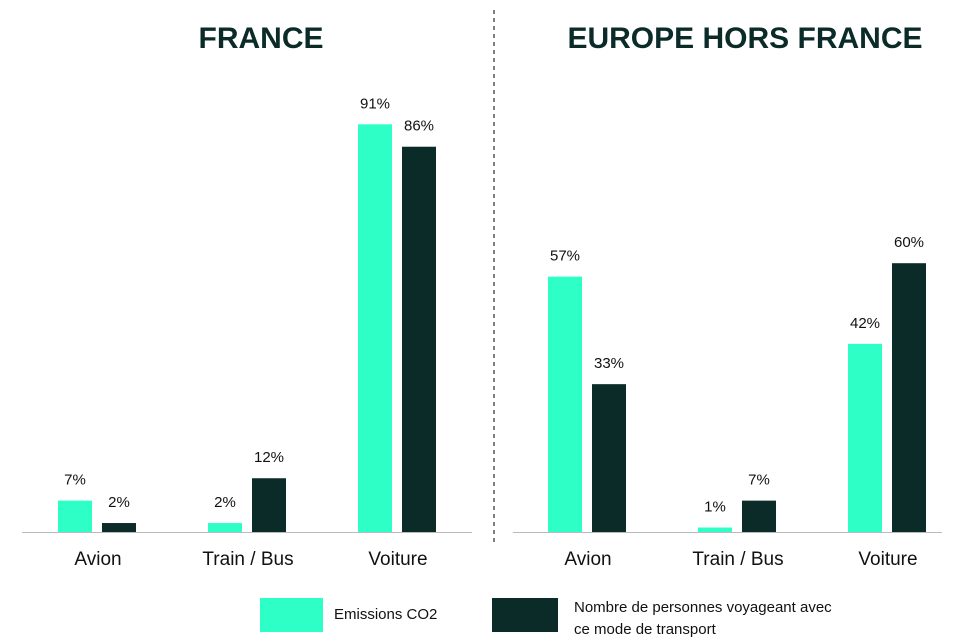  What do you see at coordinates (565, 256) in the screenshot?
I see `value-label: 57%` at bounding box center [565, 256].